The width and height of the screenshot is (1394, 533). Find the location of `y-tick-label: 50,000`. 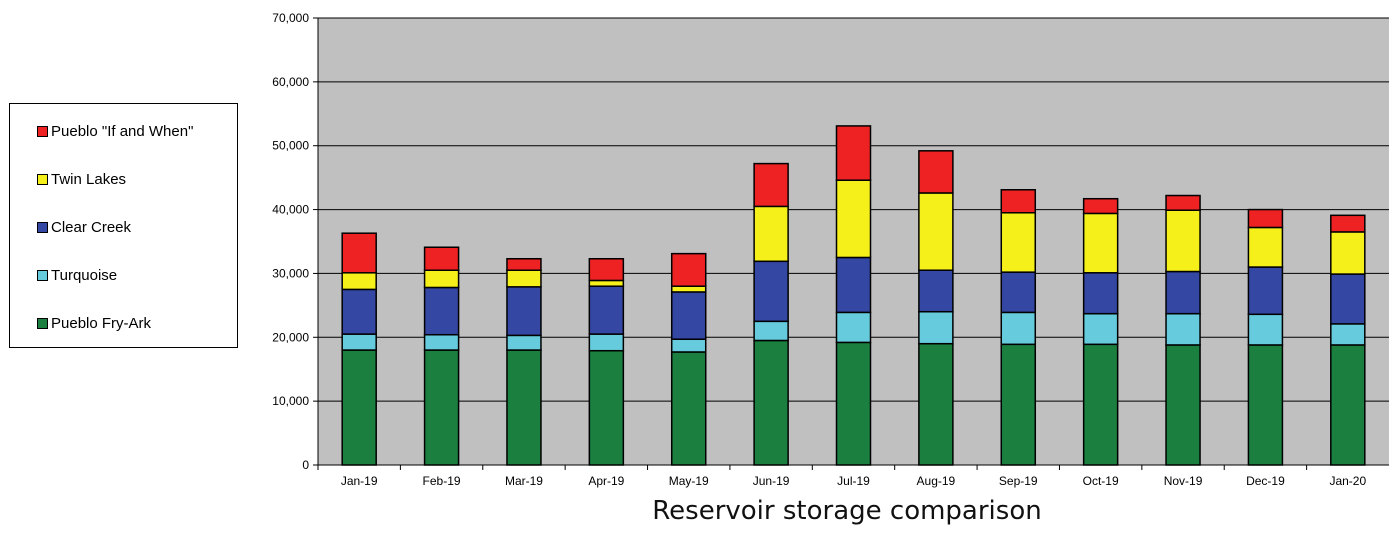

y-tick-label: 50,000 is located at coordinates (290, 146).